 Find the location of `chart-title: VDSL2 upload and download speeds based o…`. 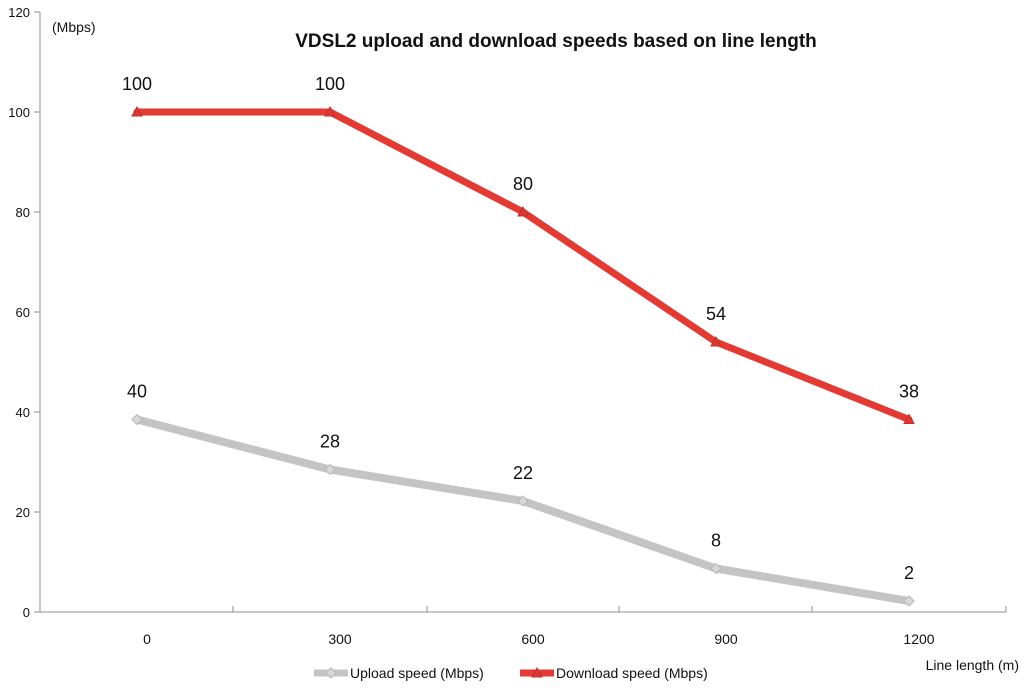

chart-title: VDSL2 upload and download speeds based o… is located at coordinates (556, 41).